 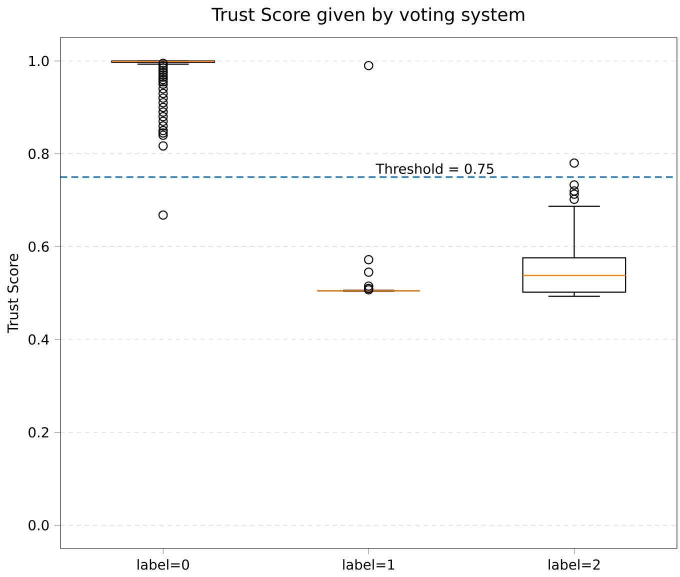 What do you see at coordinates (38, 432) in the screenshot?
I see `y-tick-label: 0.2` at bounding box center [38, 432].